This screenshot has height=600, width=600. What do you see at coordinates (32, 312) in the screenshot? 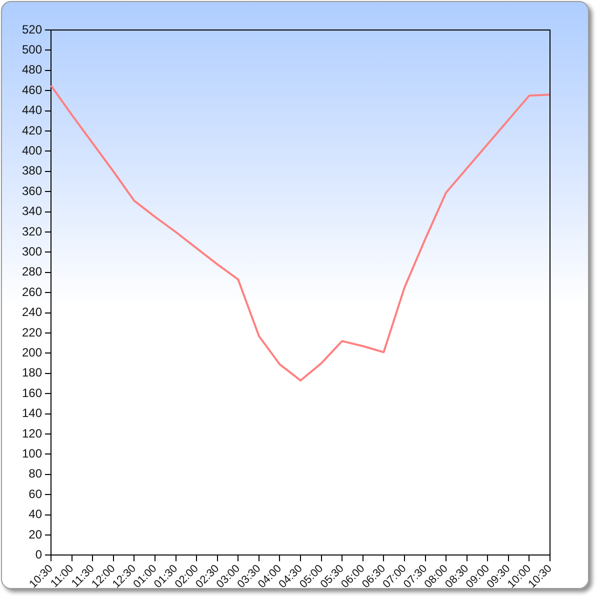
I see `y-tick-label: 240` at bounding box center [32, 312].